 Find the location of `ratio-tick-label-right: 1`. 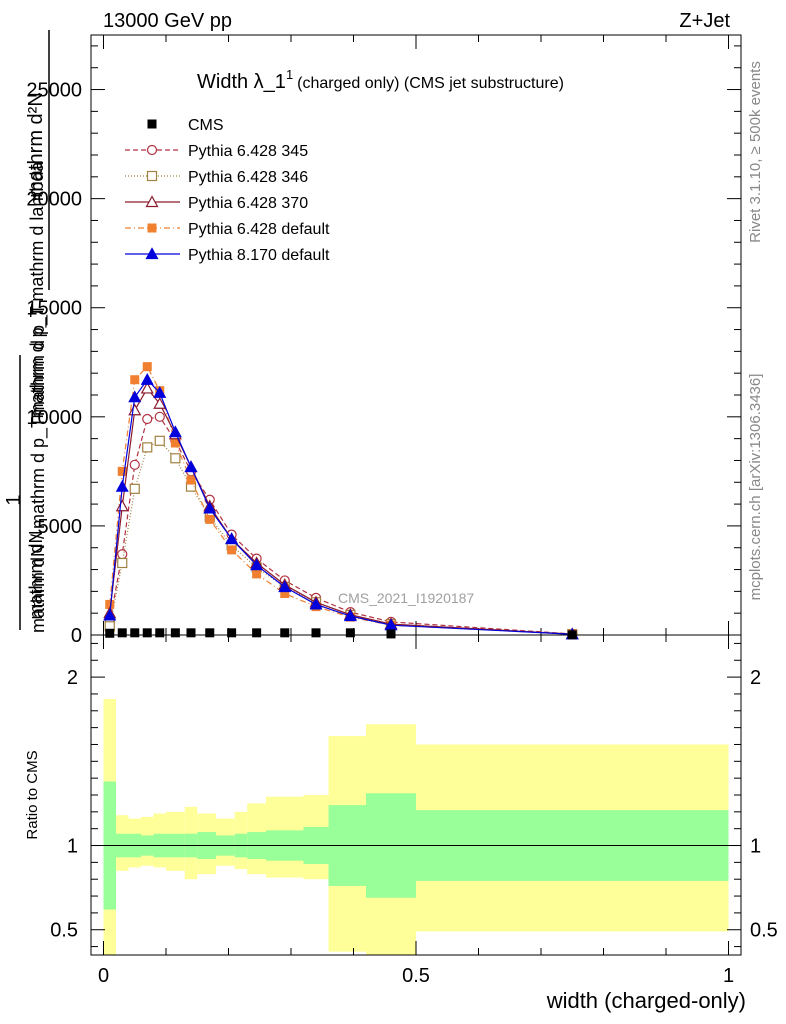

ratio-tick-label-right: 1 is located at coordinates (755, 847).